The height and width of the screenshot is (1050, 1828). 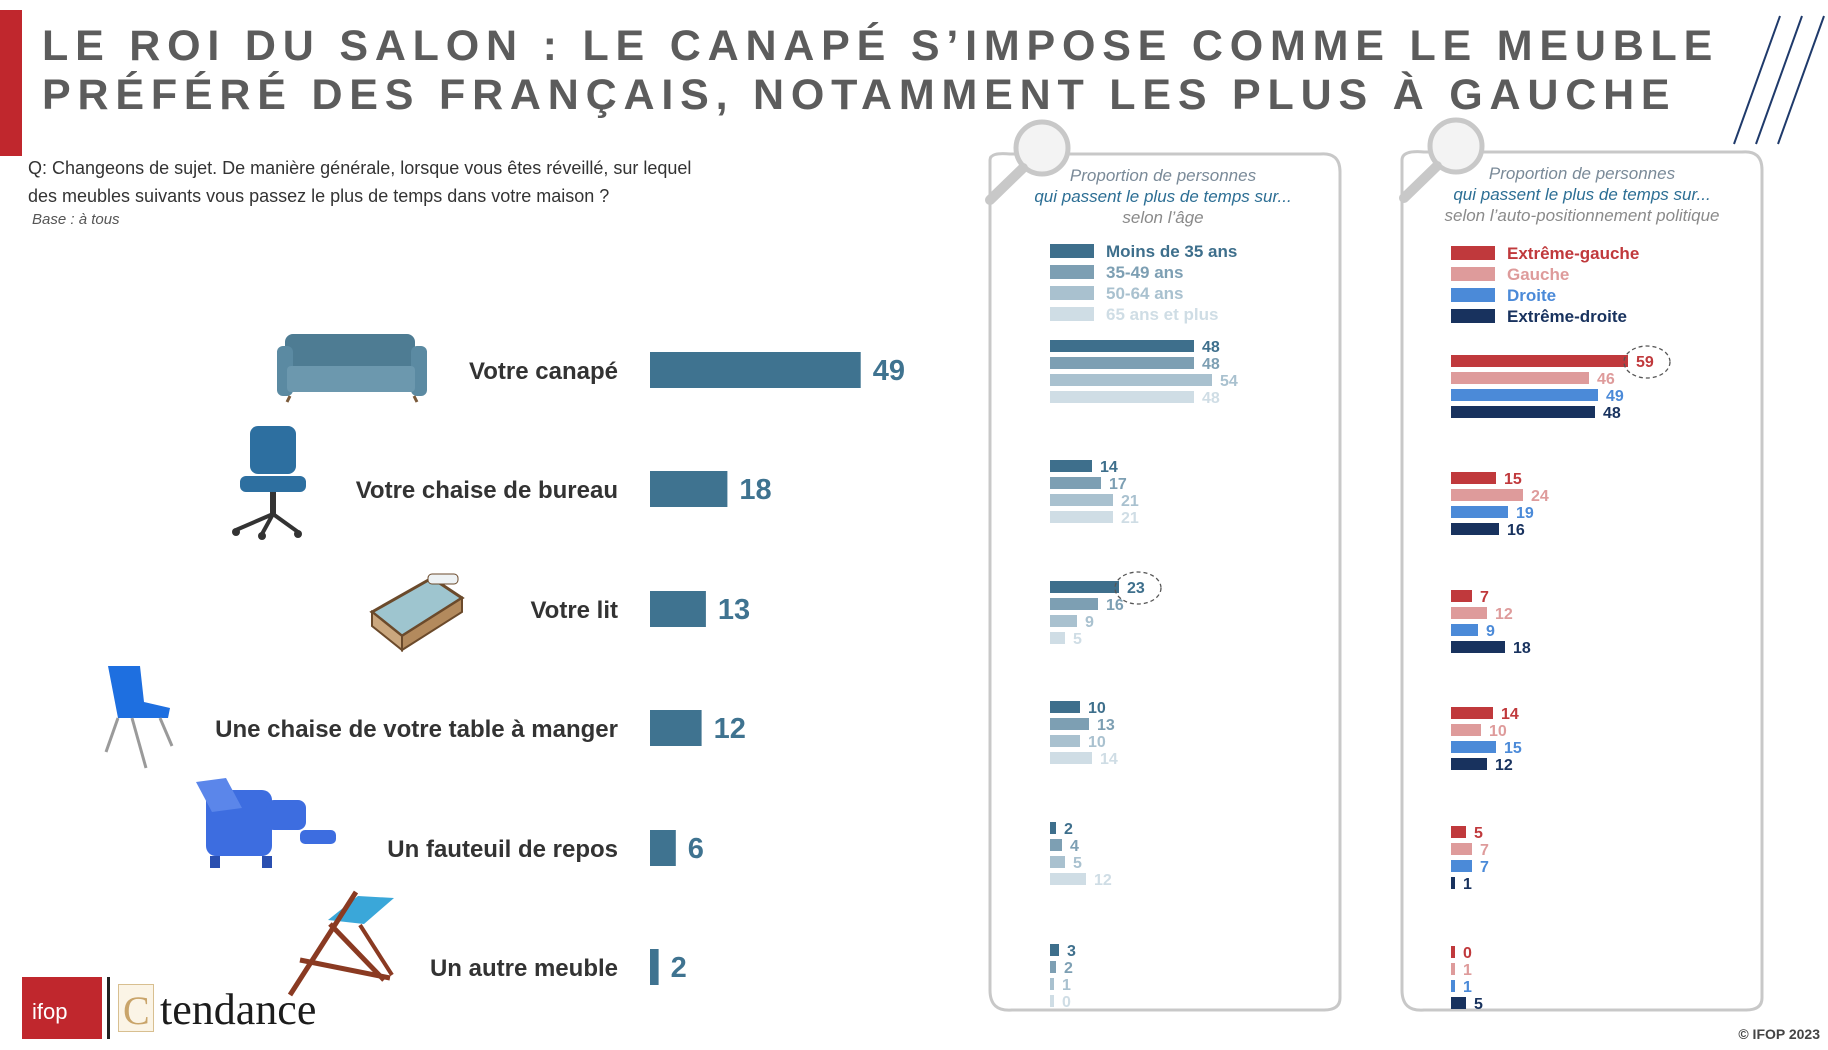 What do you see at coordinates (1162, 314) in the screenshot?
I see `legend-label: 65 ans et plus` at bounding box center [1162, 314].